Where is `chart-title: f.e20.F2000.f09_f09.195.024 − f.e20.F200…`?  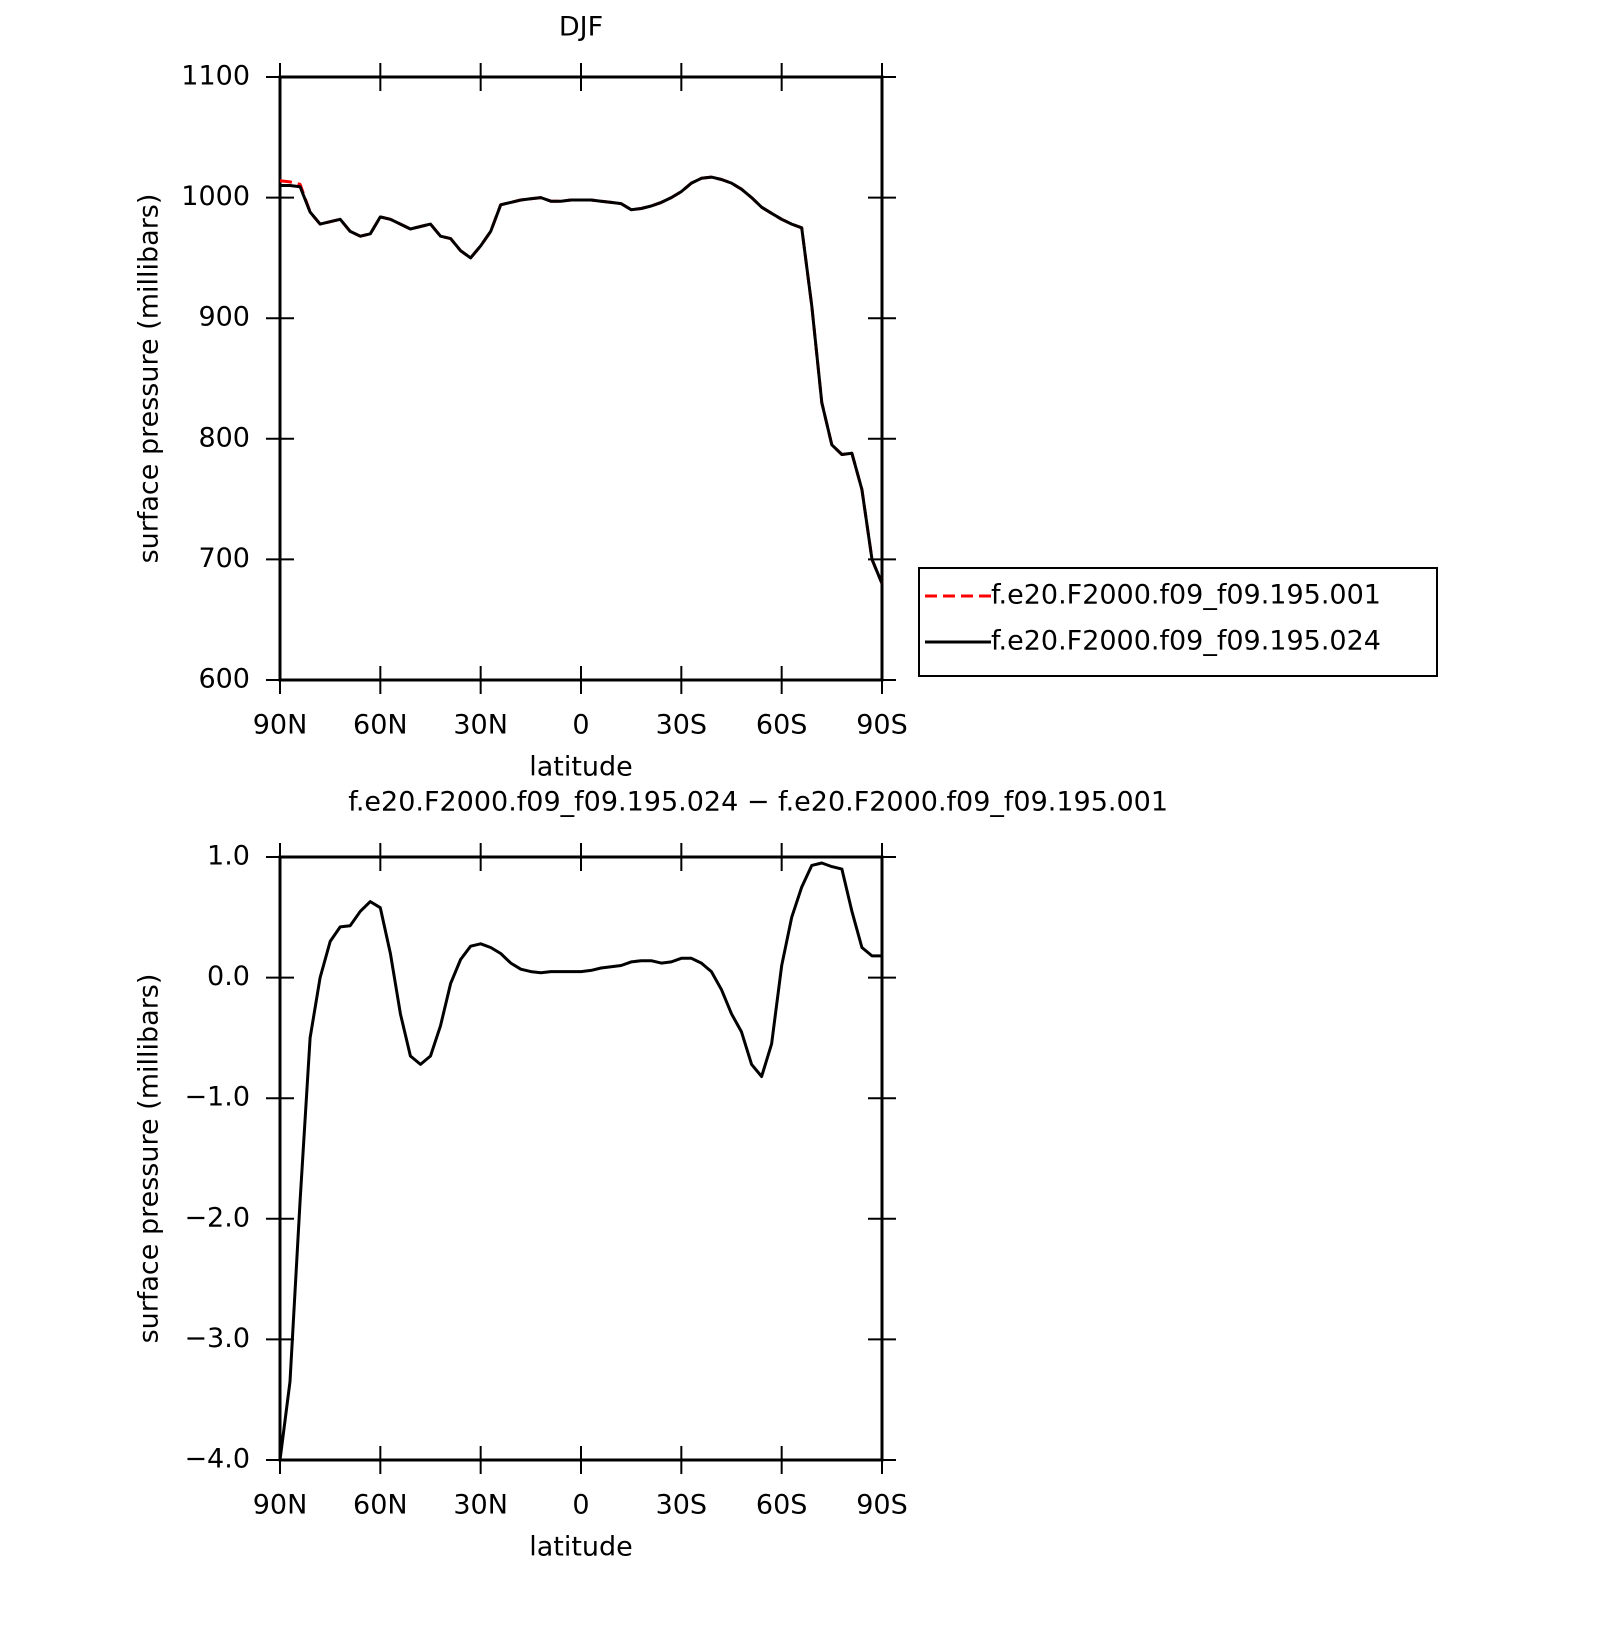
chart-title: f.e20.F2000.f09_f09.195.024 − f.e20.F200… is located at coordinates (758, 802).